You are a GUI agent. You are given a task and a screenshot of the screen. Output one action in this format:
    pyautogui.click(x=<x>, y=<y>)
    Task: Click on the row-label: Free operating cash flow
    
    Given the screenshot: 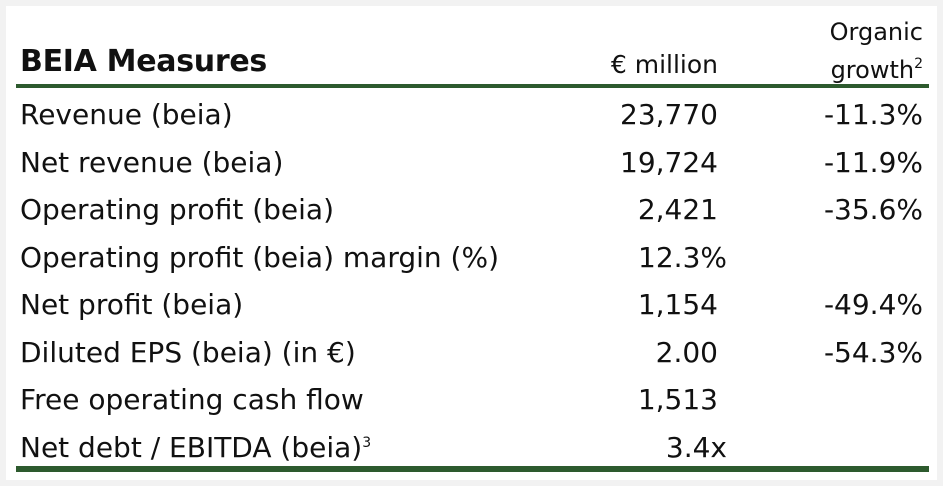 What is the action you would take?
    pyautogui.click(x=192, y=399)
    